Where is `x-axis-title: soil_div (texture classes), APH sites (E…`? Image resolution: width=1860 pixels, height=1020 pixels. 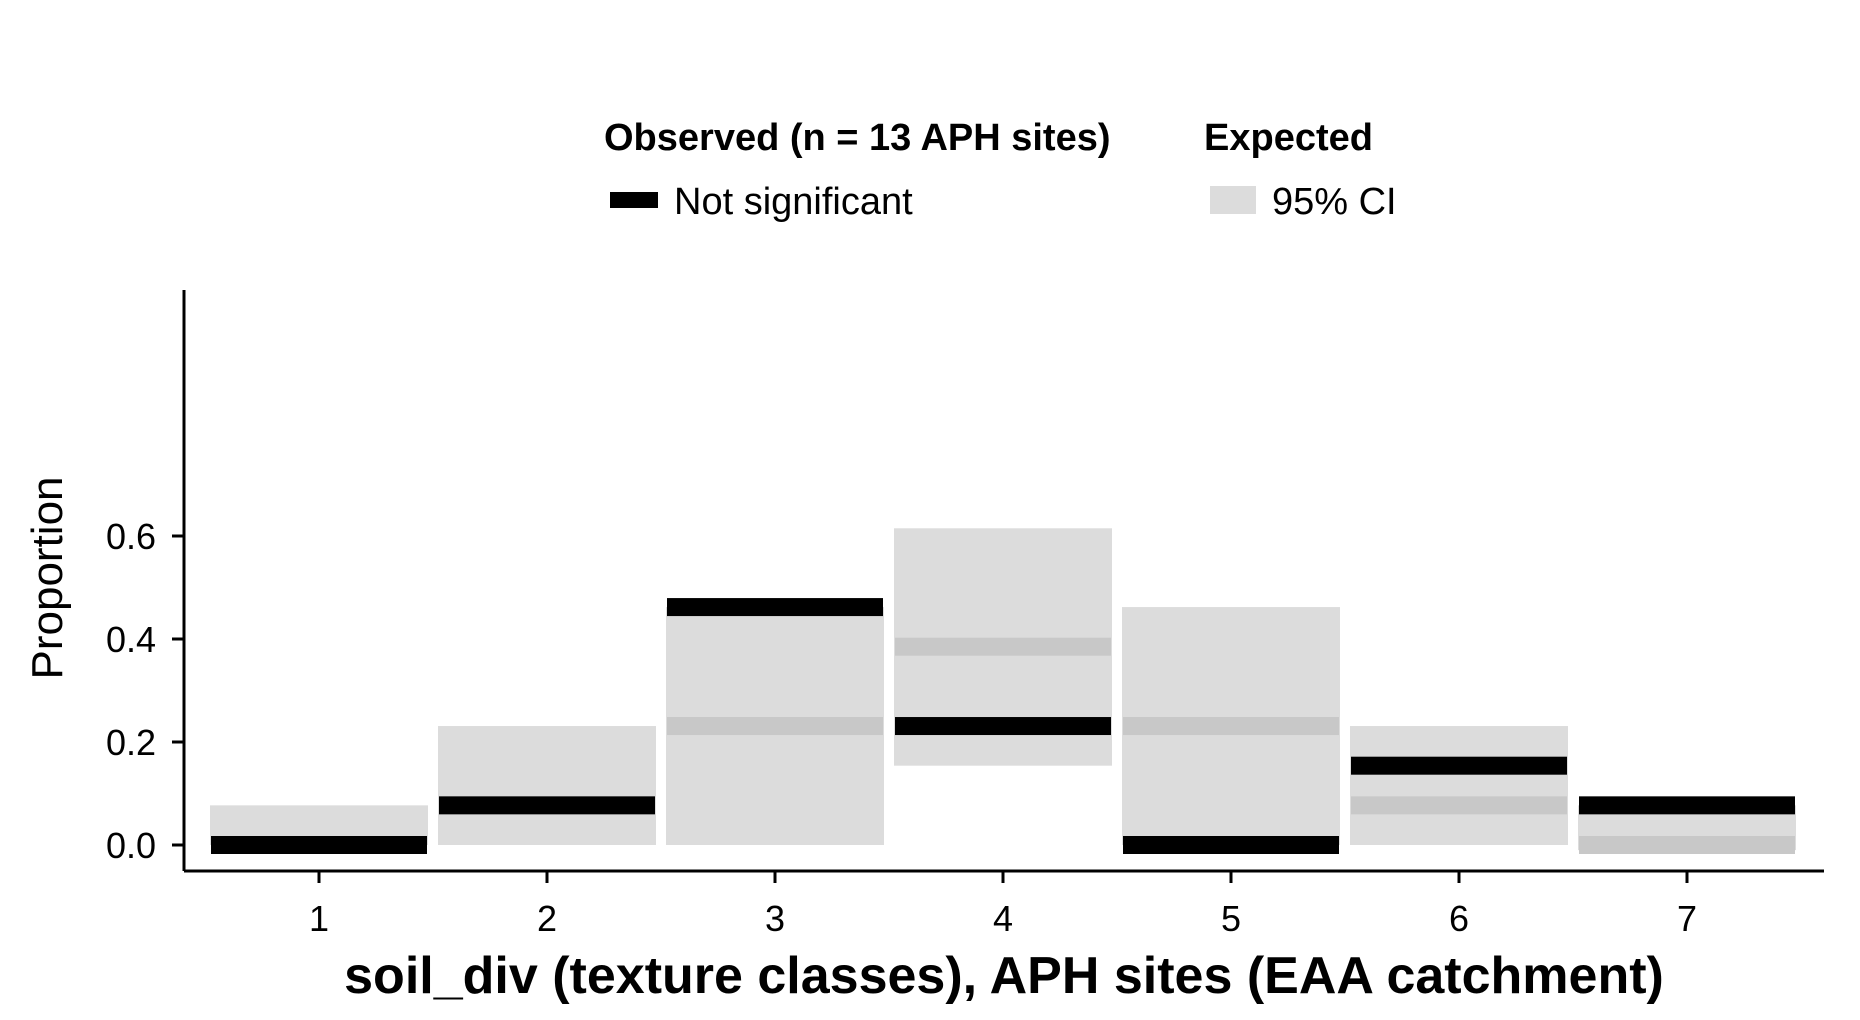
x-axis-title: soil_div (texture classes), APH sites (E… is located at coordinates (1004, 976).